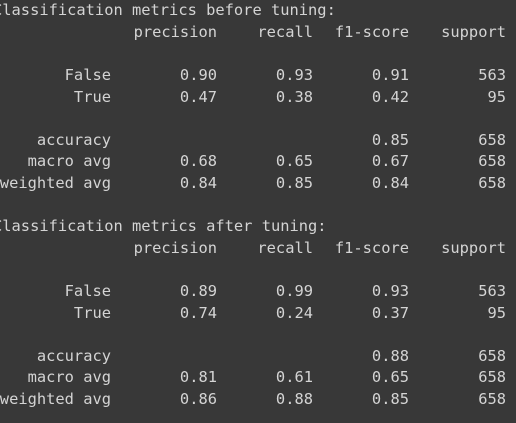 This screenshot has height=423, width=516. Describe the element at coordinates (390, 183) in the screenshot. I see `f1-value: 0.84` at that location.